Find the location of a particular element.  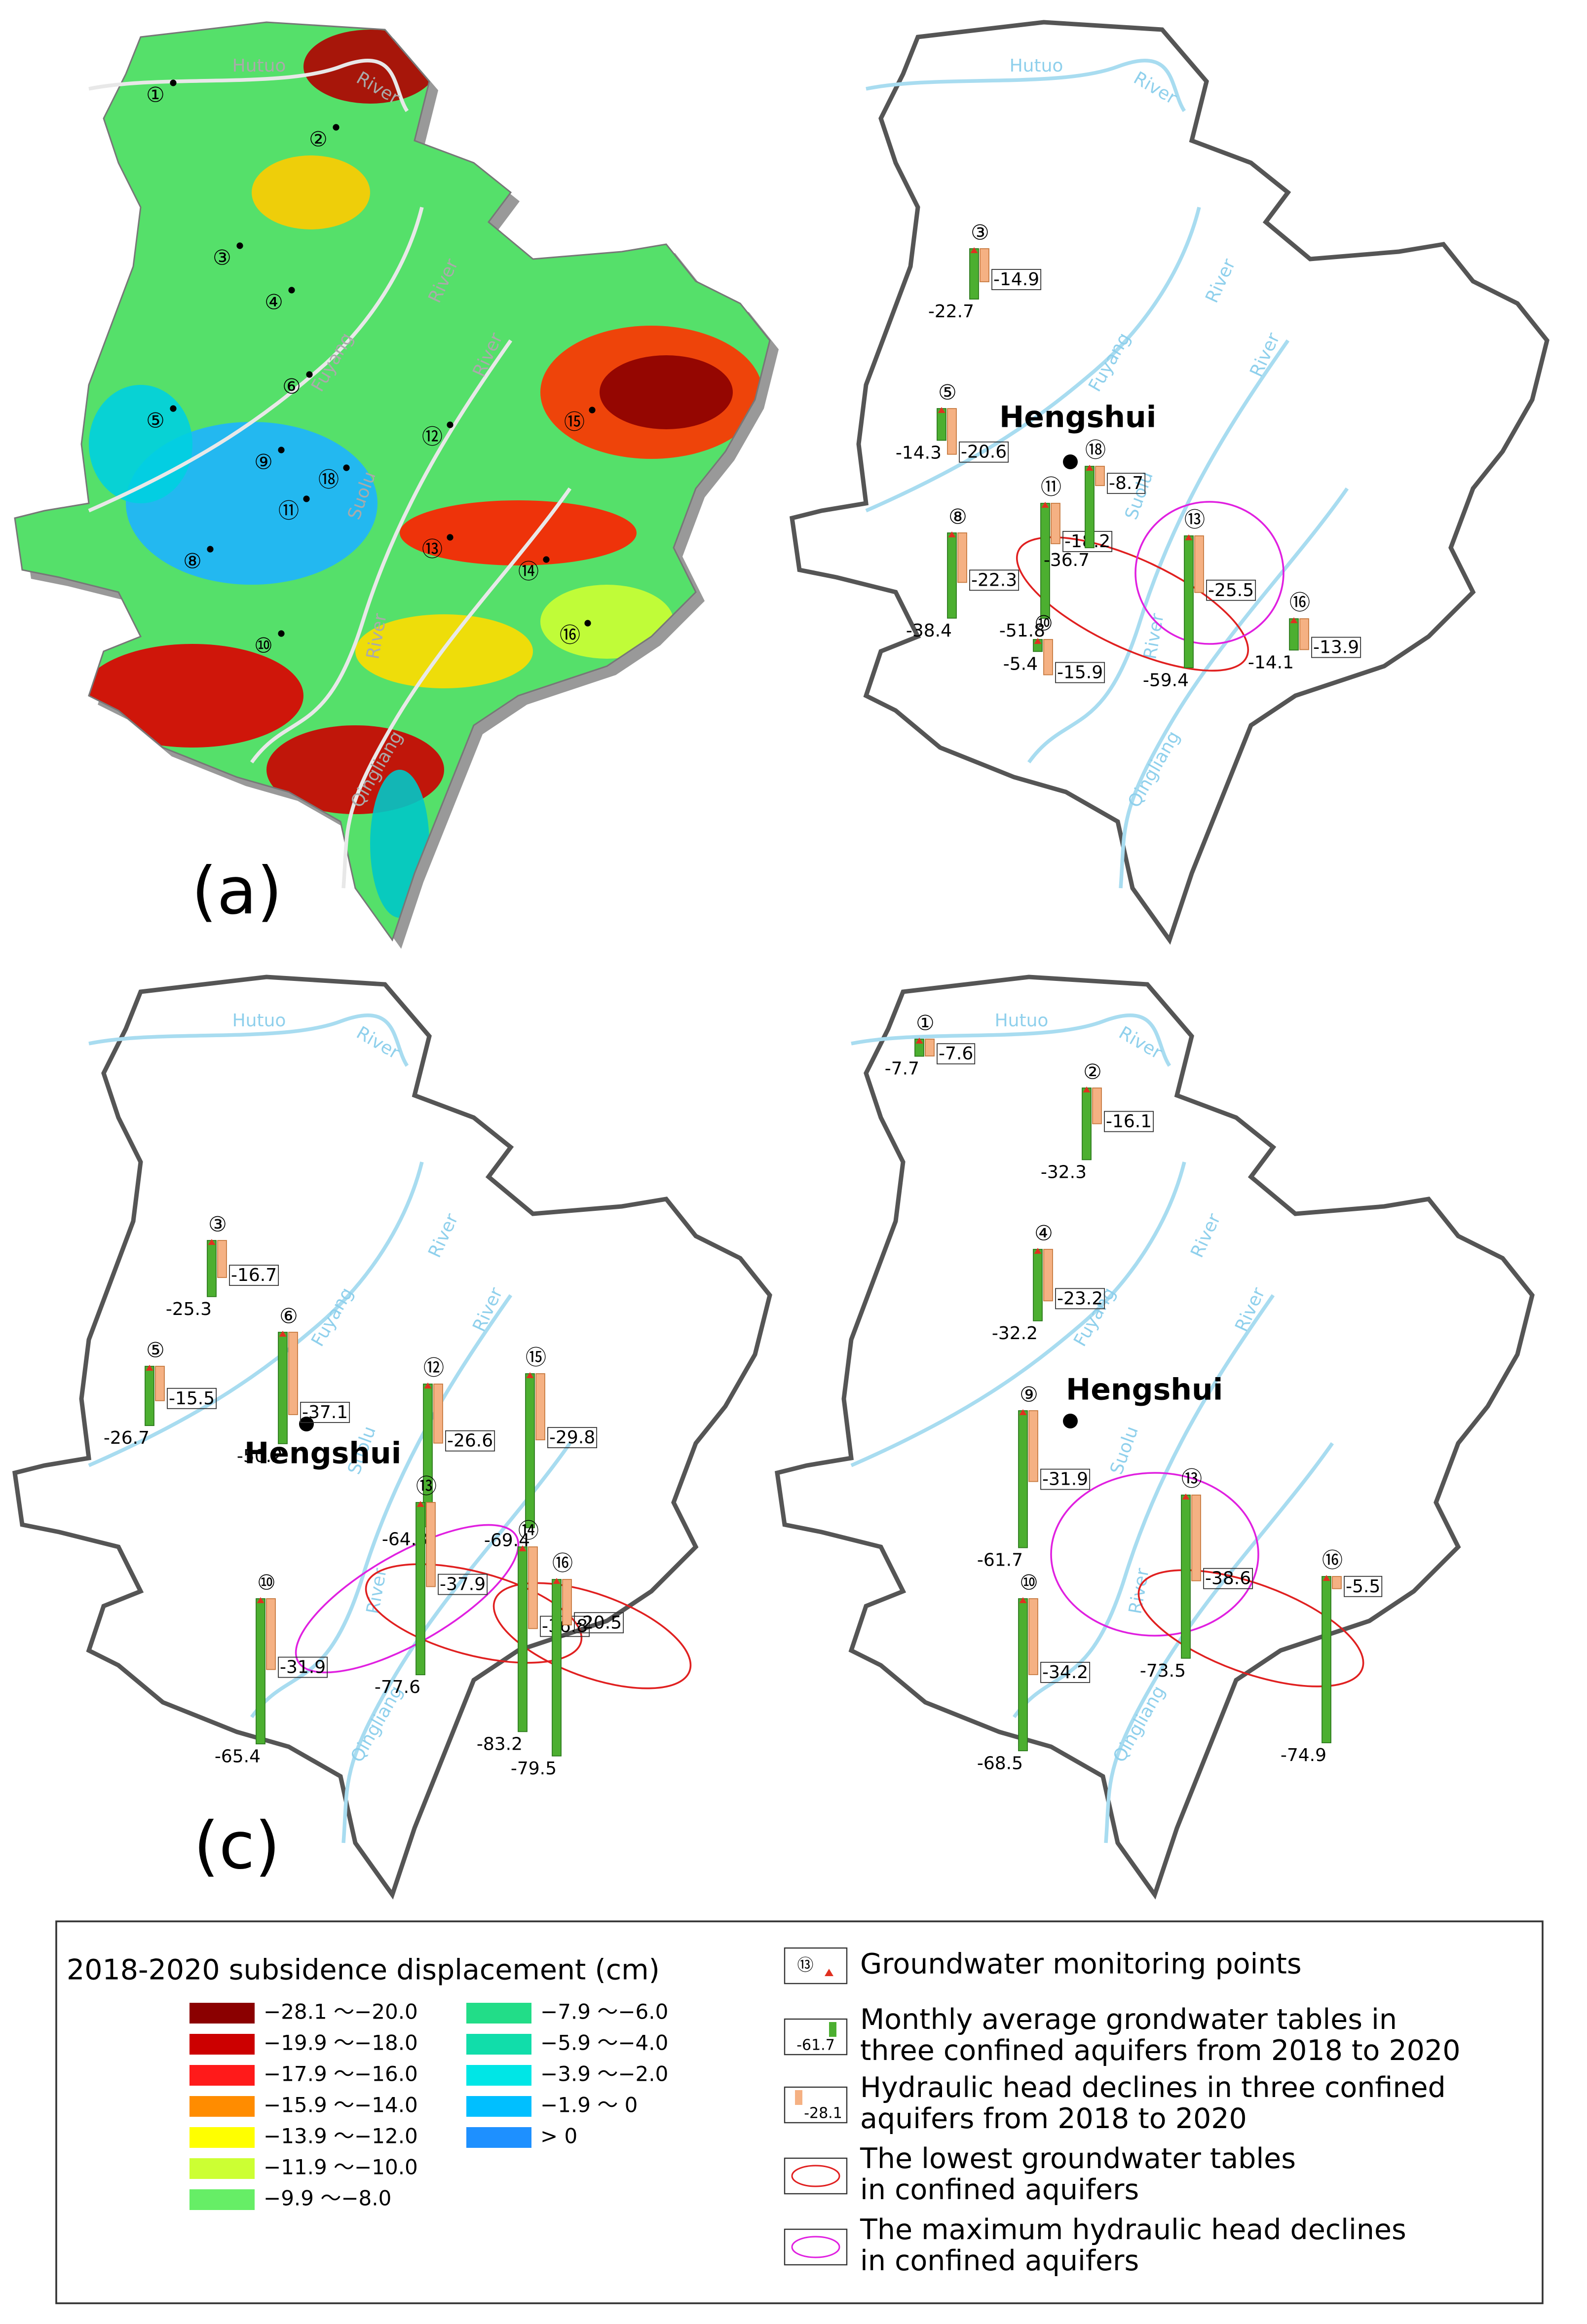

panel-label: (a) is located at coordinates (236, 891).